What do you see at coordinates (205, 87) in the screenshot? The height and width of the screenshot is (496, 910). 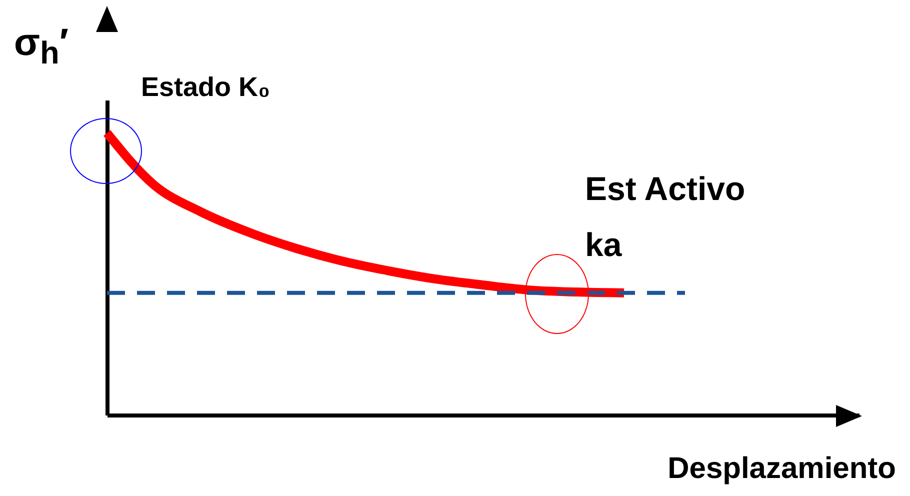 I see `text: Estado K₀` at bounding box center [205, 87].